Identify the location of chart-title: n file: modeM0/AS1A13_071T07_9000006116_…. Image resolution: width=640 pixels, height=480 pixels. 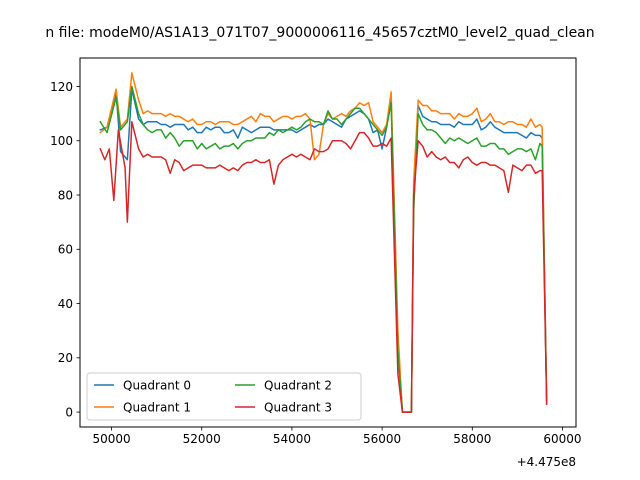
(319, 33).